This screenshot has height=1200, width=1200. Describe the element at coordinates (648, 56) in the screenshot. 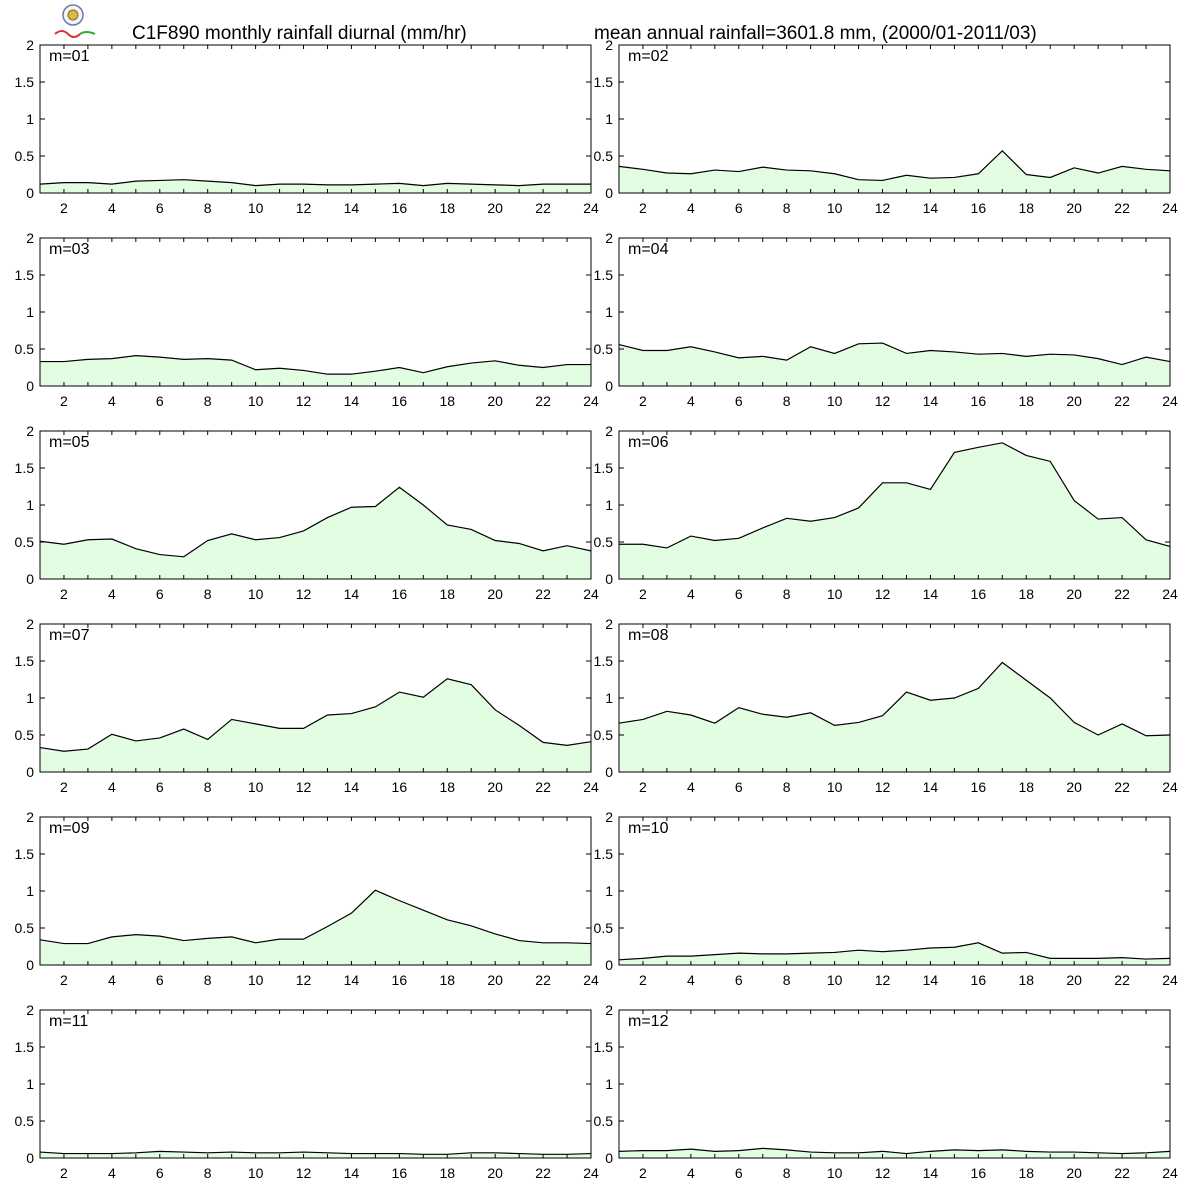

I see `panel-label: m=02` at that location.